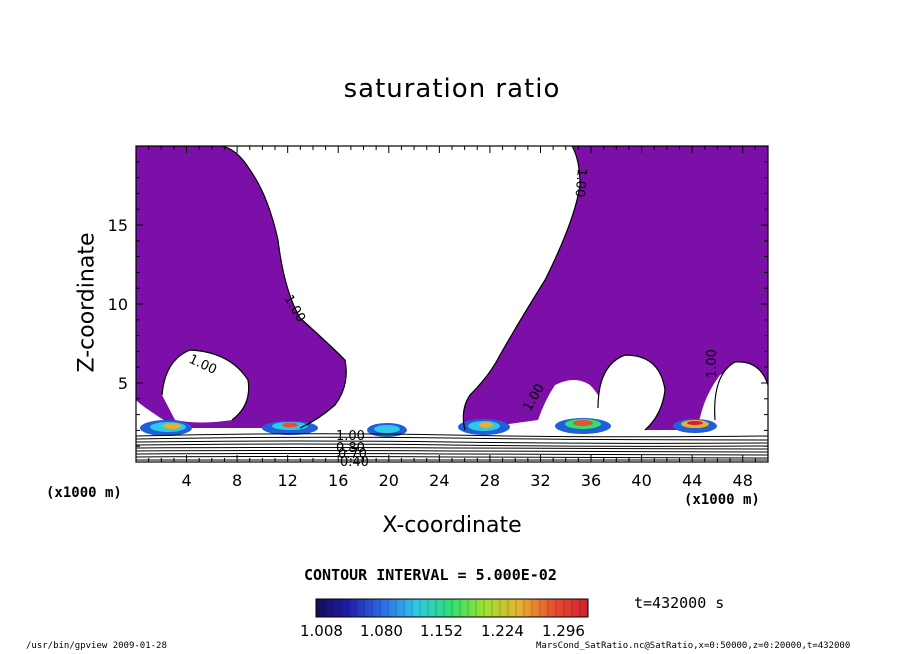 The image size is (904, 654). Describe the element at coordinates (591, 480) in the screenshot. I see `x-tick-label: 36` at that location.